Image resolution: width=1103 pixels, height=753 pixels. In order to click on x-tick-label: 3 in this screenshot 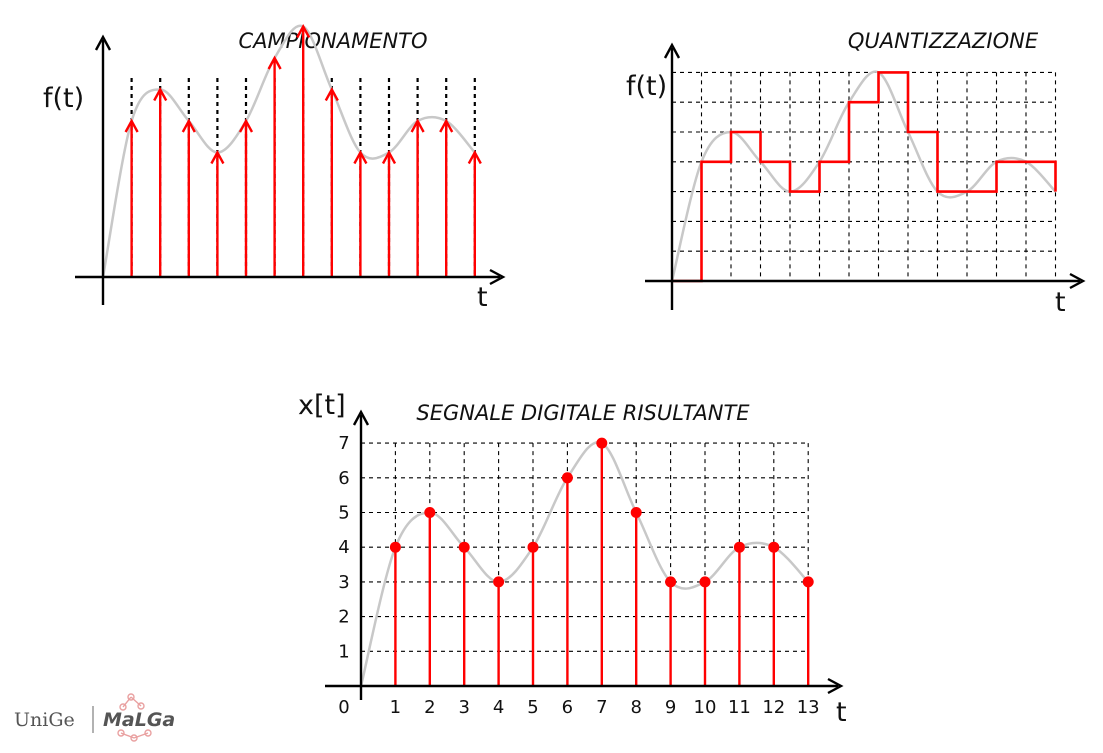, I will do `click(463, 707)`.